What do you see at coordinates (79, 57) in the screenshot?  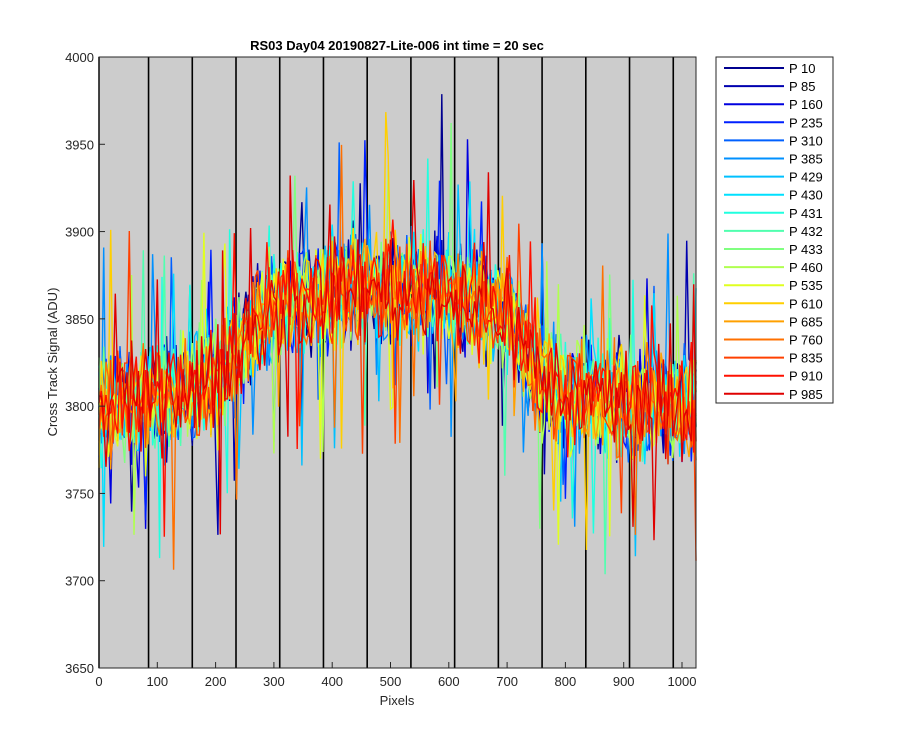 I see `y-tick-label: 4000` at bounding box center [79, 57].